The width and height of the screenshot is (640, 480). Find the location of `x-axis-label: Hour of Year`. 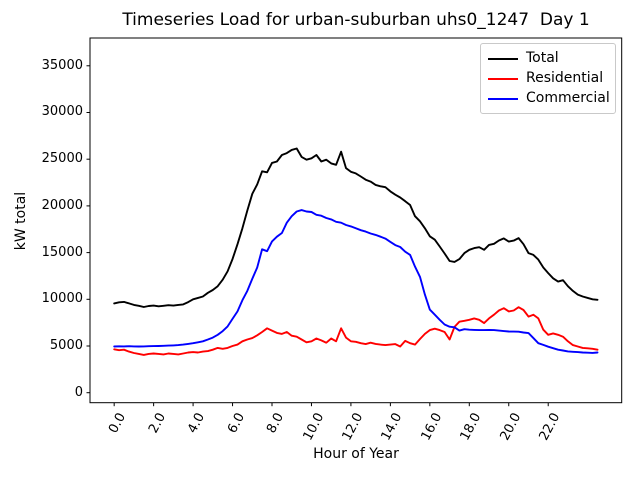

x-axis-label: Hour of Year is located at coordinates (356, 454).